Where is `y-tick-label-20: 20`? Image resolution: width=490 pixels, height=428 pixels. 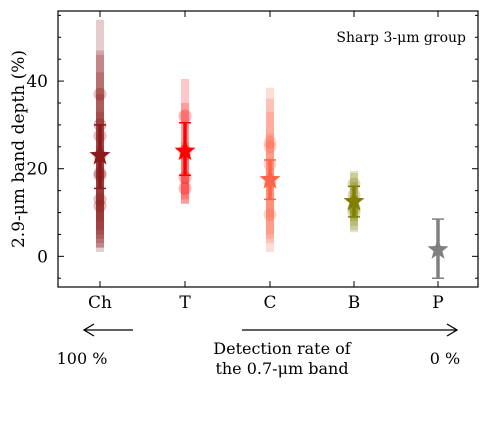
y-tick-label-20: 20 is located at coordinates (37, 170).